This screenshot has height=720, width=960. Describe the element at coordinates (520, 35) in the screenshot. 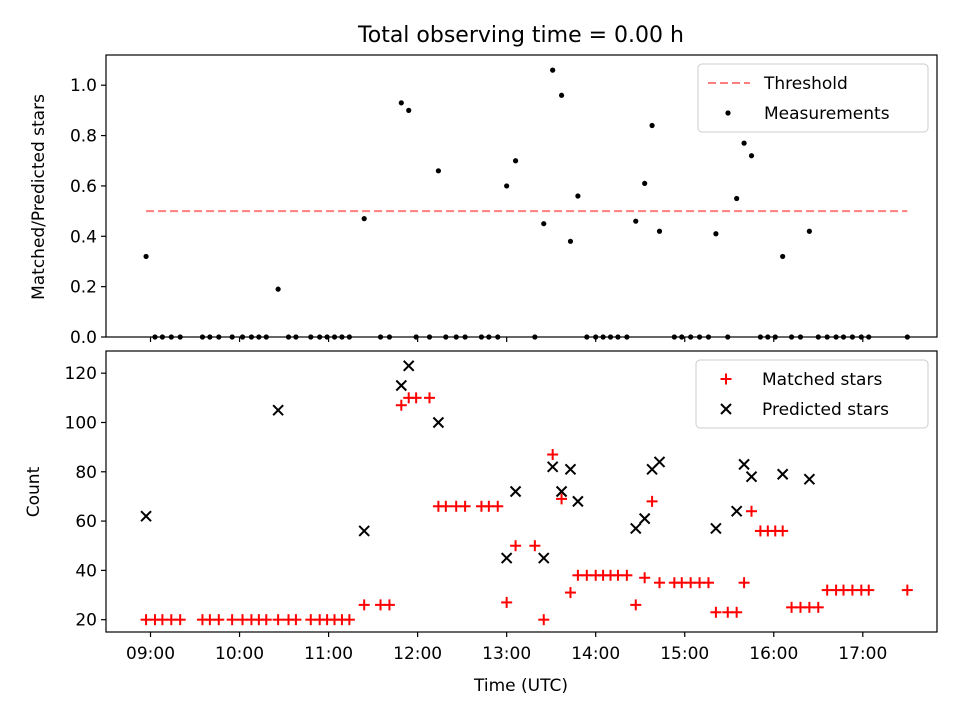

I see `chart-title: Total observing time = 0.00 h` at that location.